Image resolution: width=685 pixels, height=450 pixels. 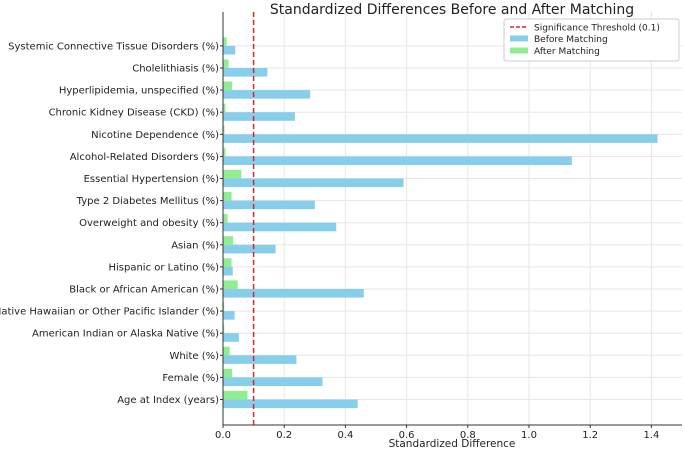 I want to click on x-tick-label: 1.4, so click(x=651, y=435).